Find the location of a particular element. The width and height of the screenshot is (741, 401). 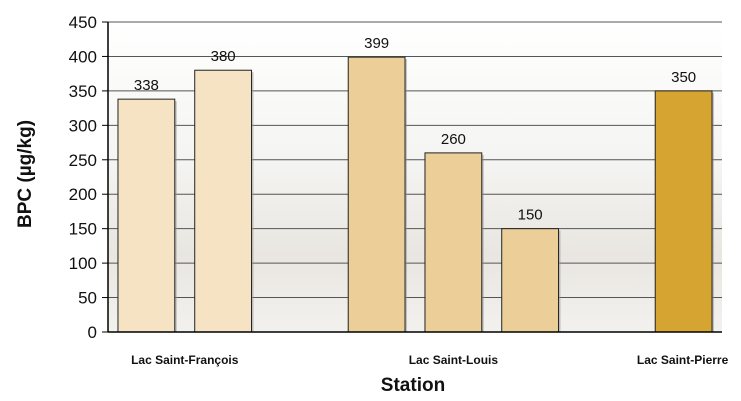

y-tick-label: 300 is located at coordinates (83, 125).